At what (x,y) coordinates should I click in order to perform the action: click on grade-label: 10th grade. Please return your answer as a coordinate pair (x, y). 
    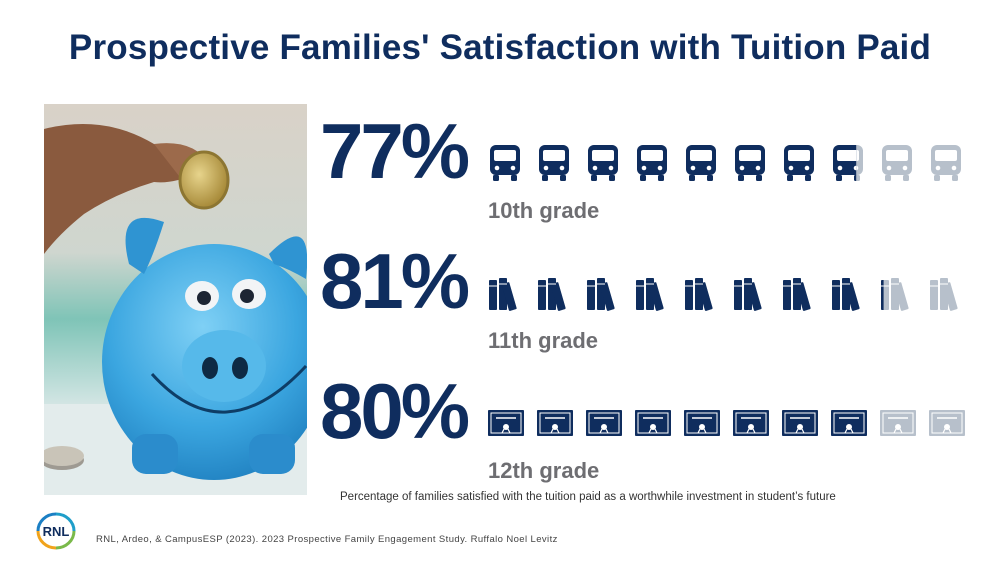
    Looking at the image, I should click on (544, 210).